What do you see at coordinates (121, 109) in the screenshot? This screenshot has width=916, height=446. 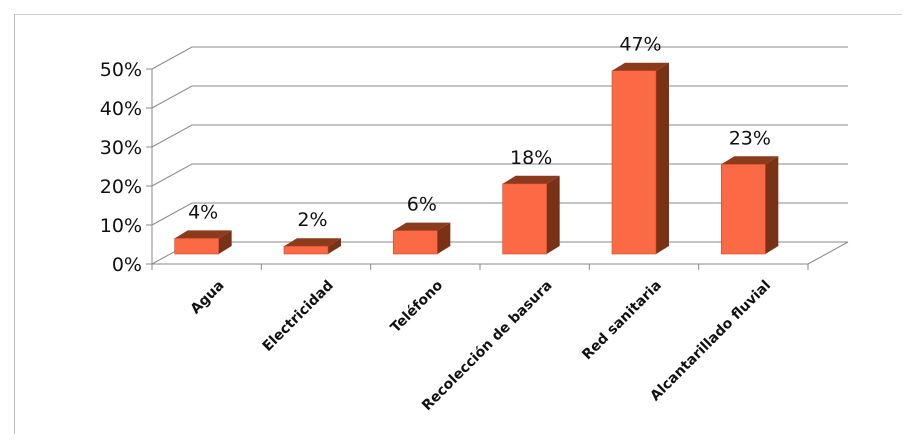 I see `y-tick-label: 40%` at bounding box center [121, 109].